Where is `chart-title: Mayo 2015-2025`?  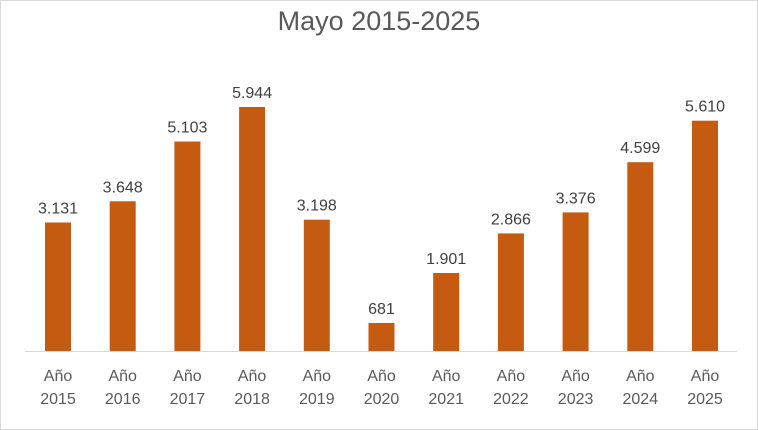 chart-title: Mayo 2015-2025 is located at coordinates (379, 21).